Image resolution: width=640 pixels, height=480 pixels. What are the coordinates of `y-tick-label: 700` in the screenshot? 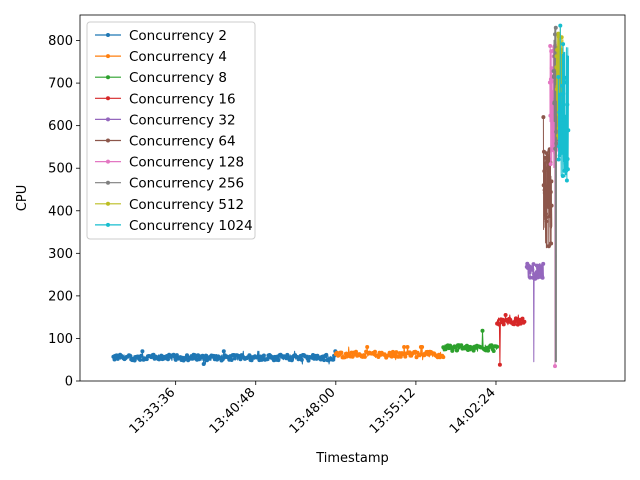 It's located at (60, 84).